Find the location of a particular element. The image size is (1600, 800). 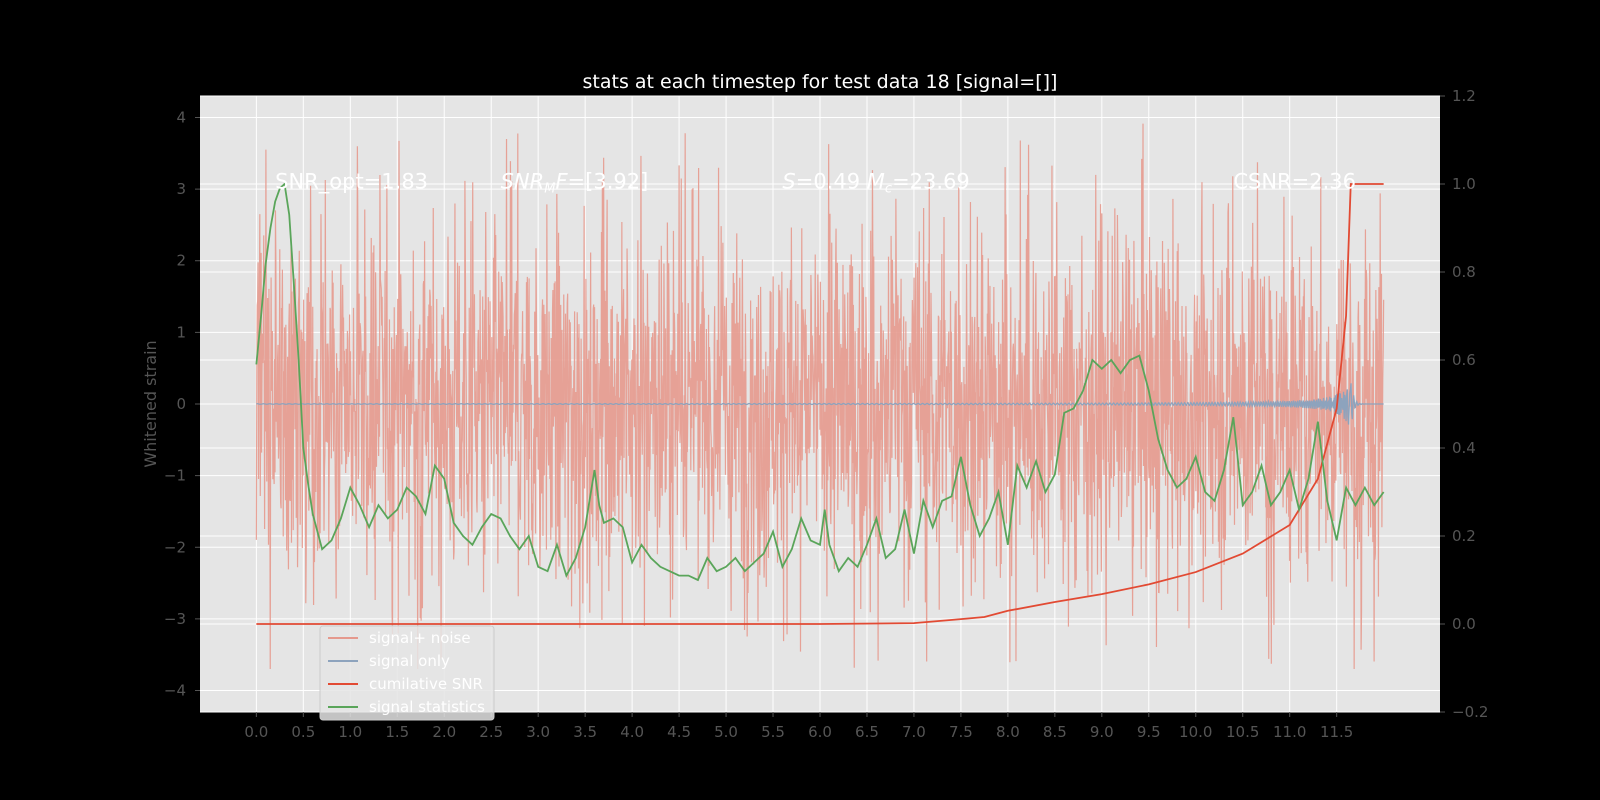

legend-box is located at coordinates (407, 673).